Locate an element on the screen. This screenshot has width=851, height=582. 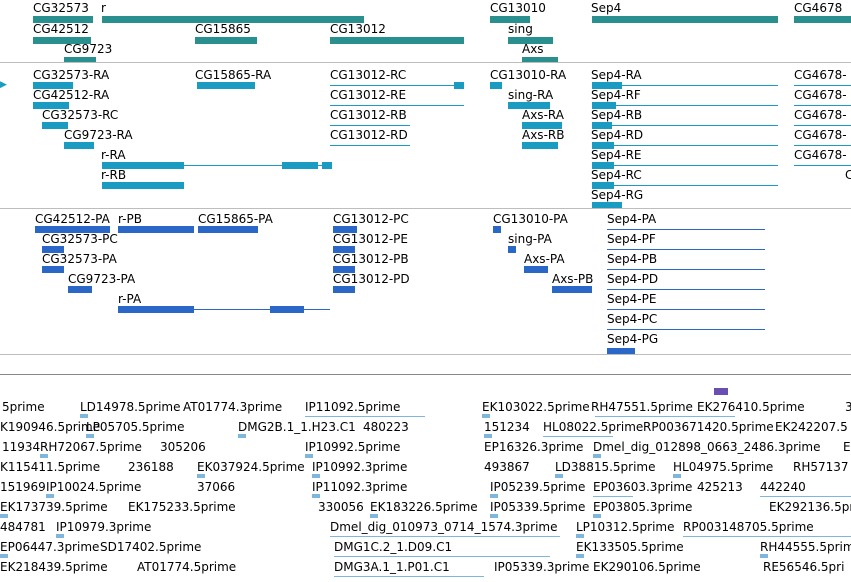
est-label: EP03603.3prime is located at coordinates (643, 487).